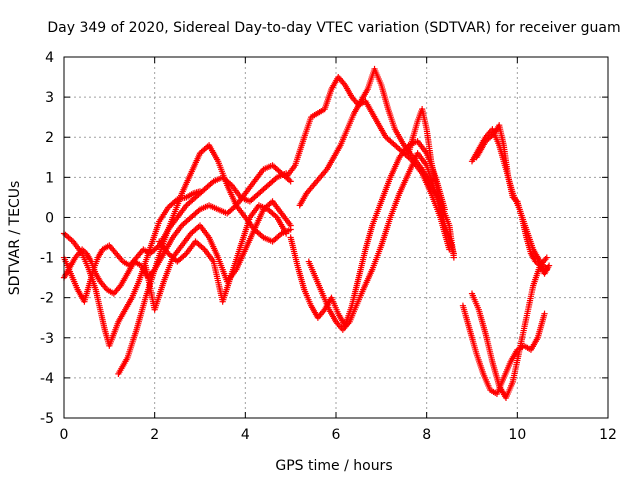 Image resolution: width=640 pixels, height=480 pixels. Describe the element at coordinates (49, 178) in the screenshot. I see `y-tick-label: 1` at that location.